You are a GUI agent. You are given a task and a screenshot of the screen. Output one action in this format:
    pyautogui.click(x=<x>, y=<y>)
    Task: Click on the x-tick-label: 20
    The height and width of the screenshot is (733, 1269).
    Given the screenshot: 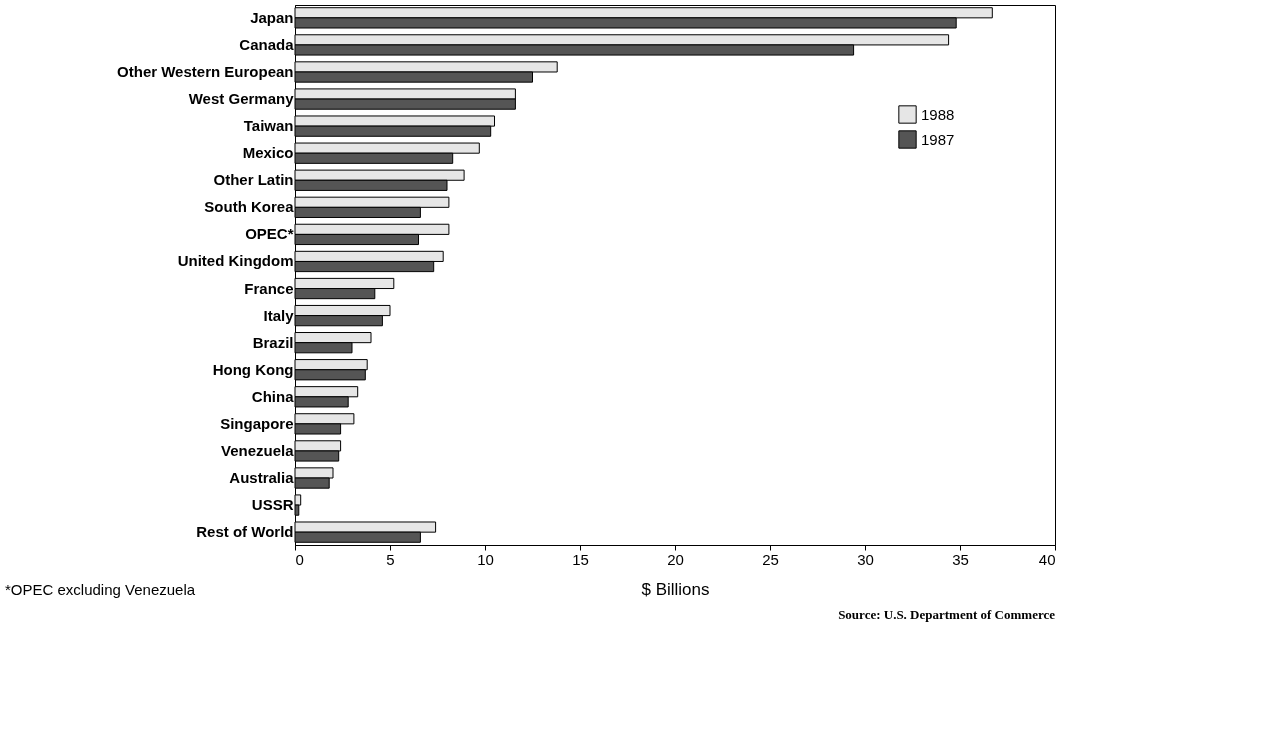 What is the action you would take?
    pyautogui.click(x=675, y=559)
    